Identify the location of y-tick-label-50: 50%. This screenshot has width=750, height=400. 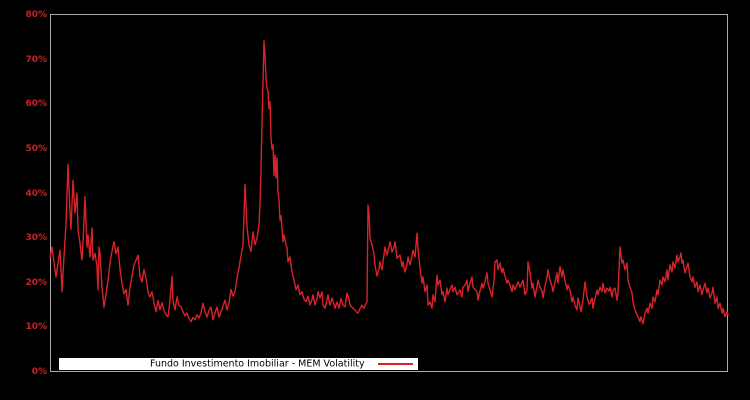
(36, 148).